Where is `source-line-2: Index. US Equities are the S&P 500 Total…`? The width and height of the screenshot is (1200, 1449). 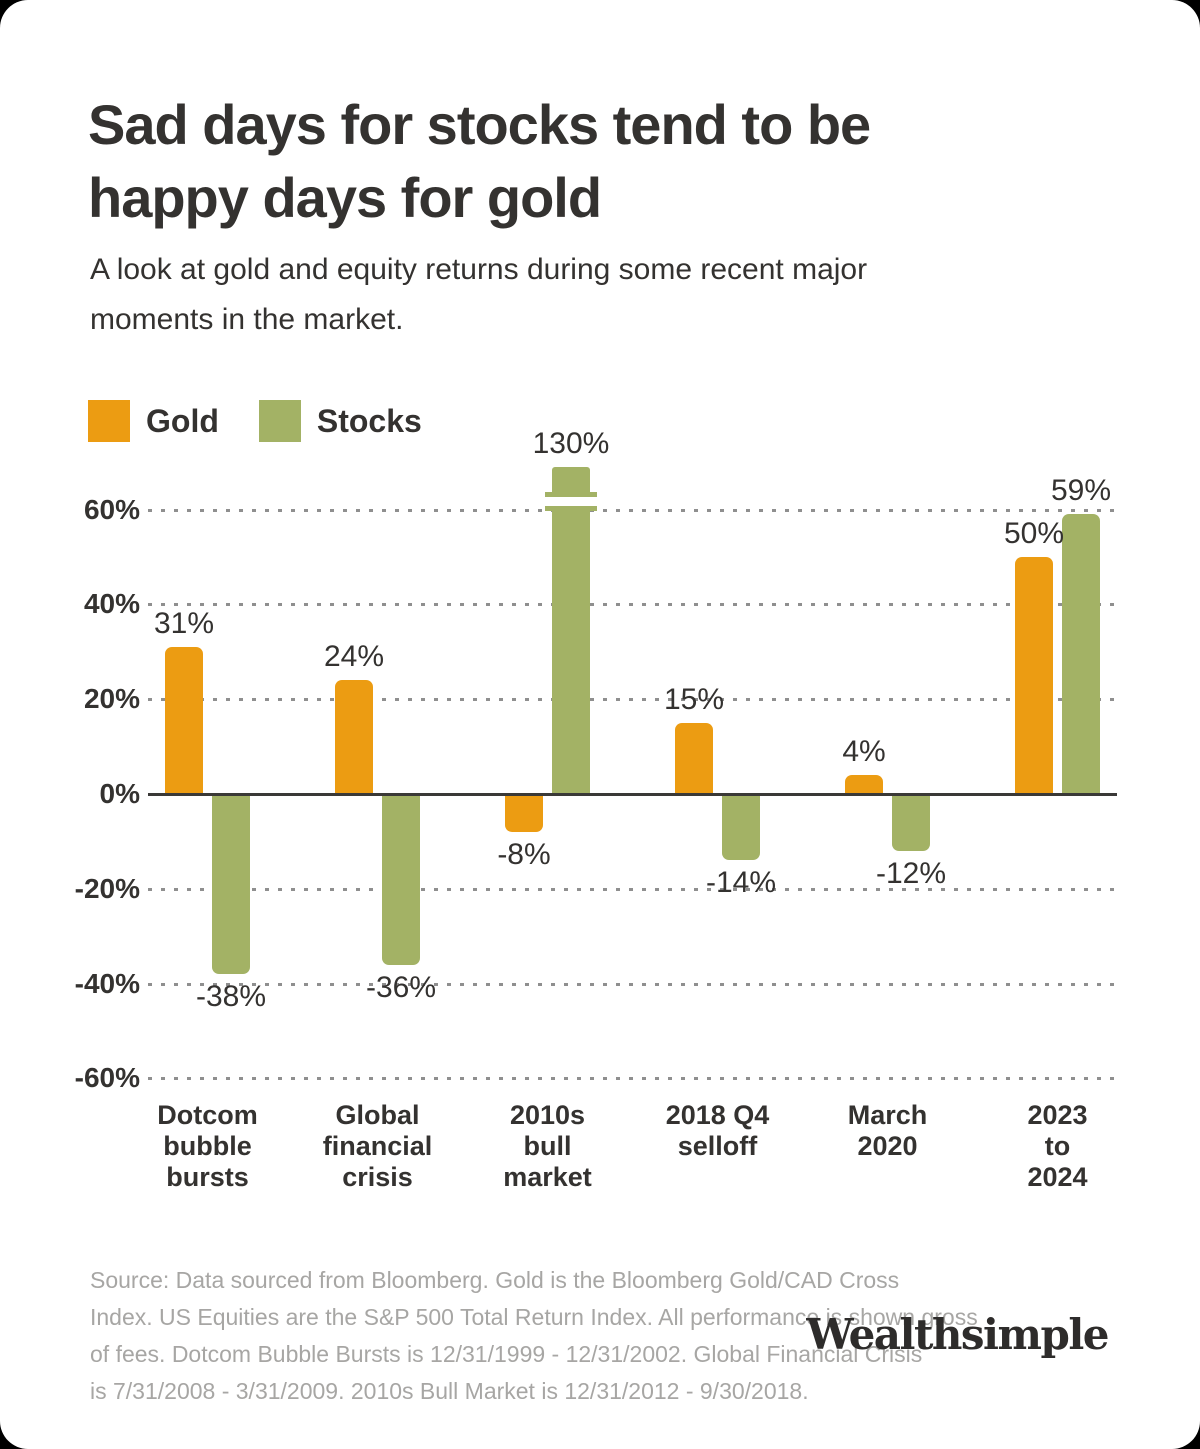 source-line-2: Index. US Equities are the S&P 500 Total… is located at coordinates (534, 1317).